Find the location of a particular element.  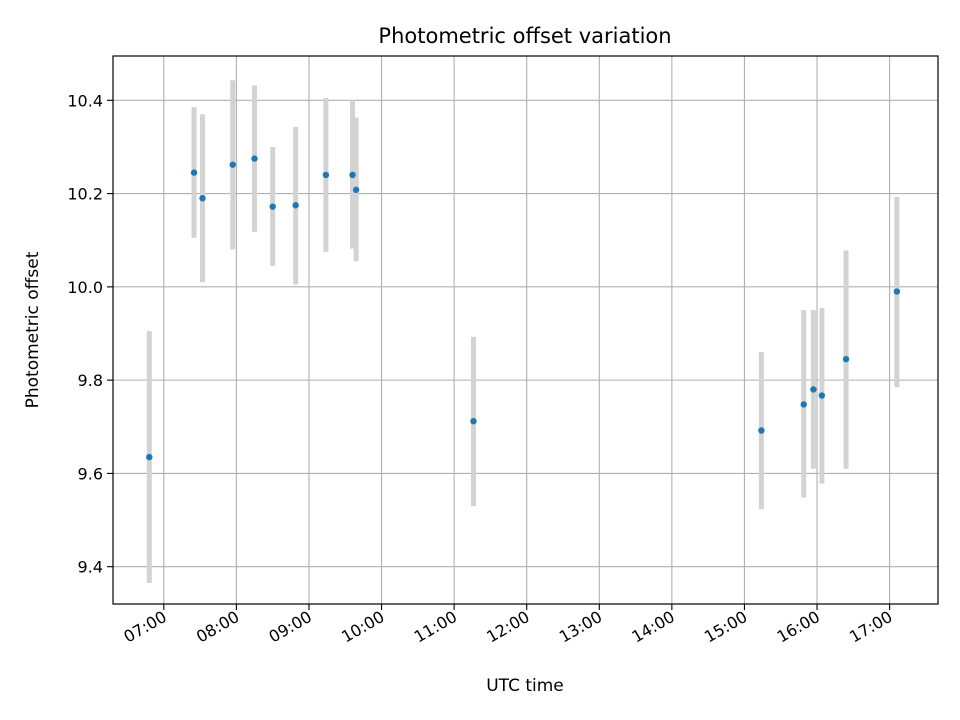

x-axis-label: UTC time is located at coordinates (525, 686).